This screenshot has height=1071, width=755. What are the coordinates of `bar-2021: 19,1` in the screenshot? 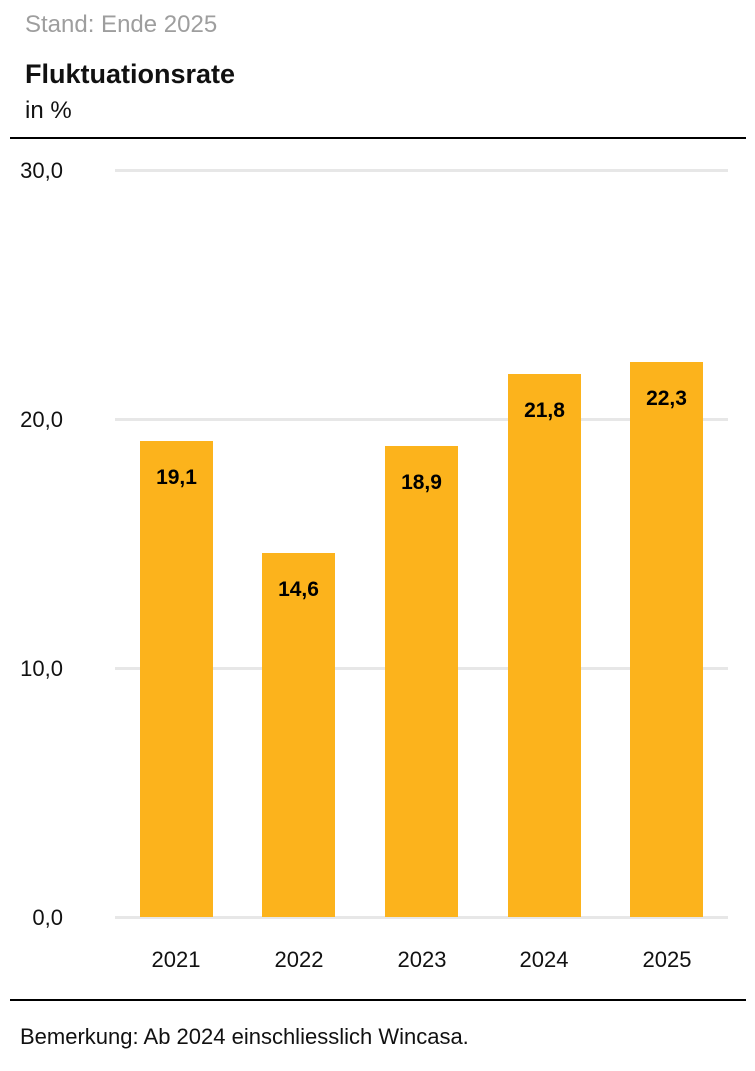 It's located at (176, 679).